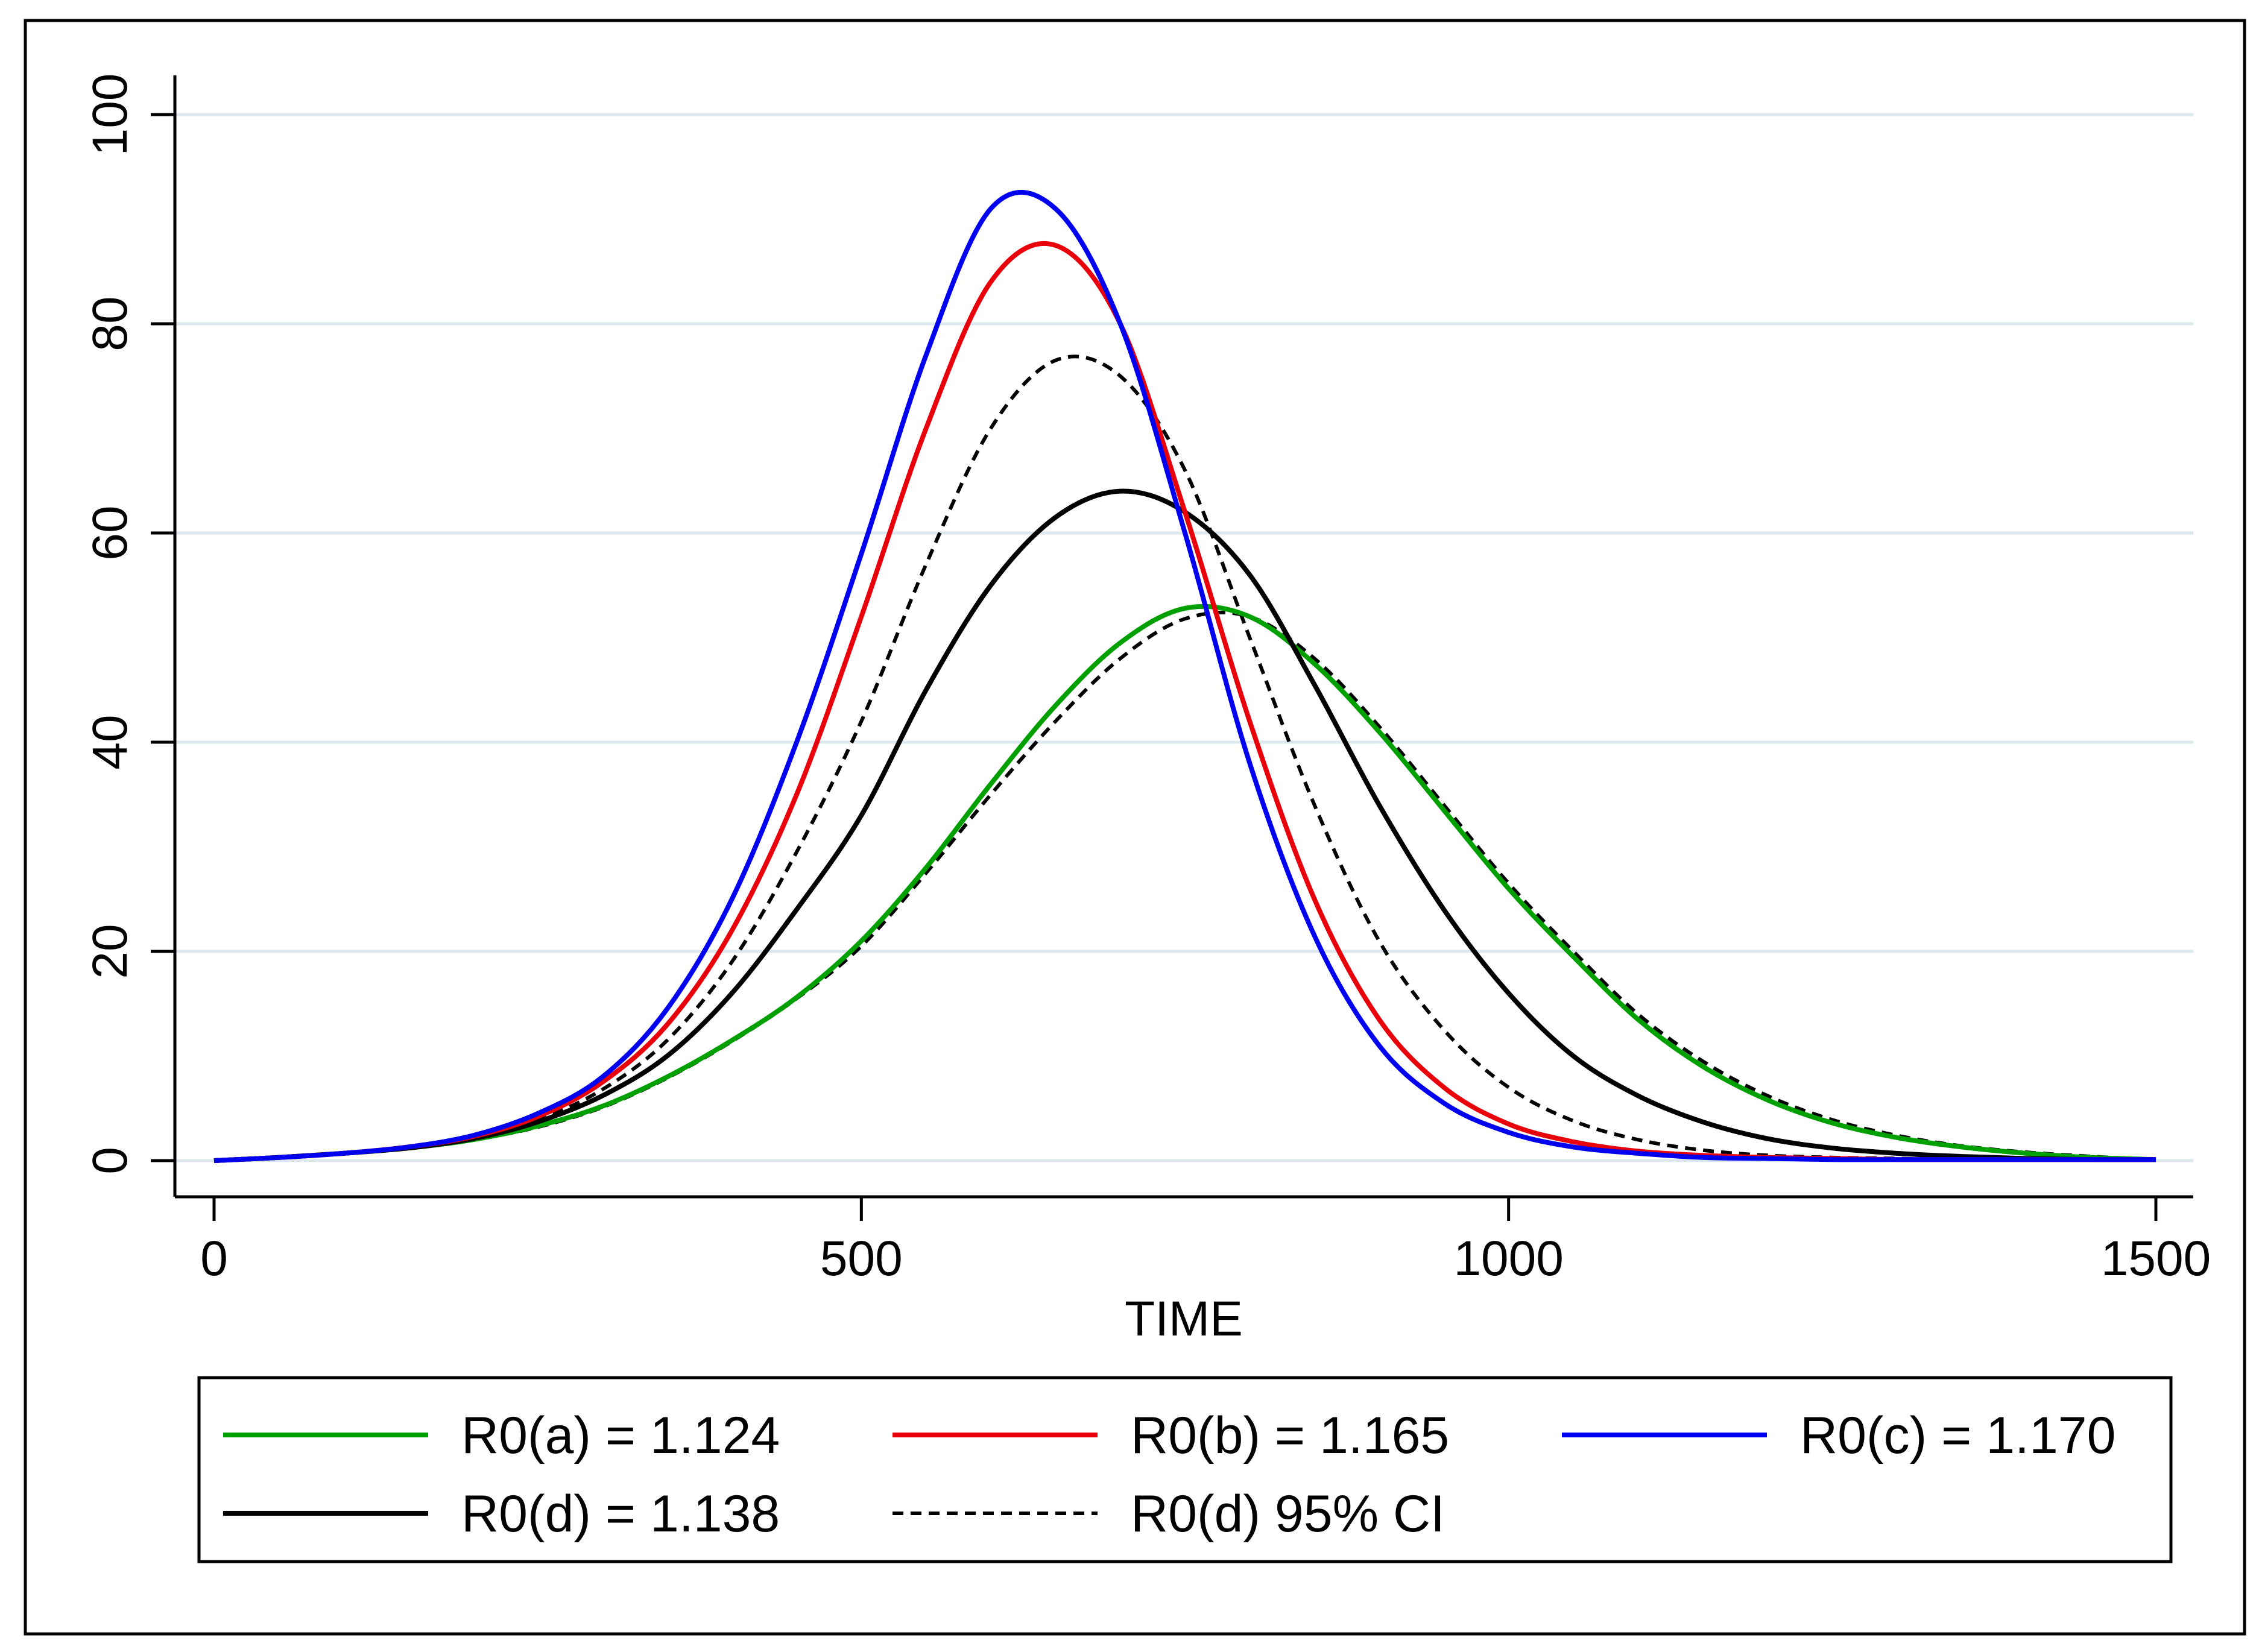 Image resolution: width=2259 pixels, height=1652 pixels. I want to click on x-tick-label: 1000, so click(1508, 1258).